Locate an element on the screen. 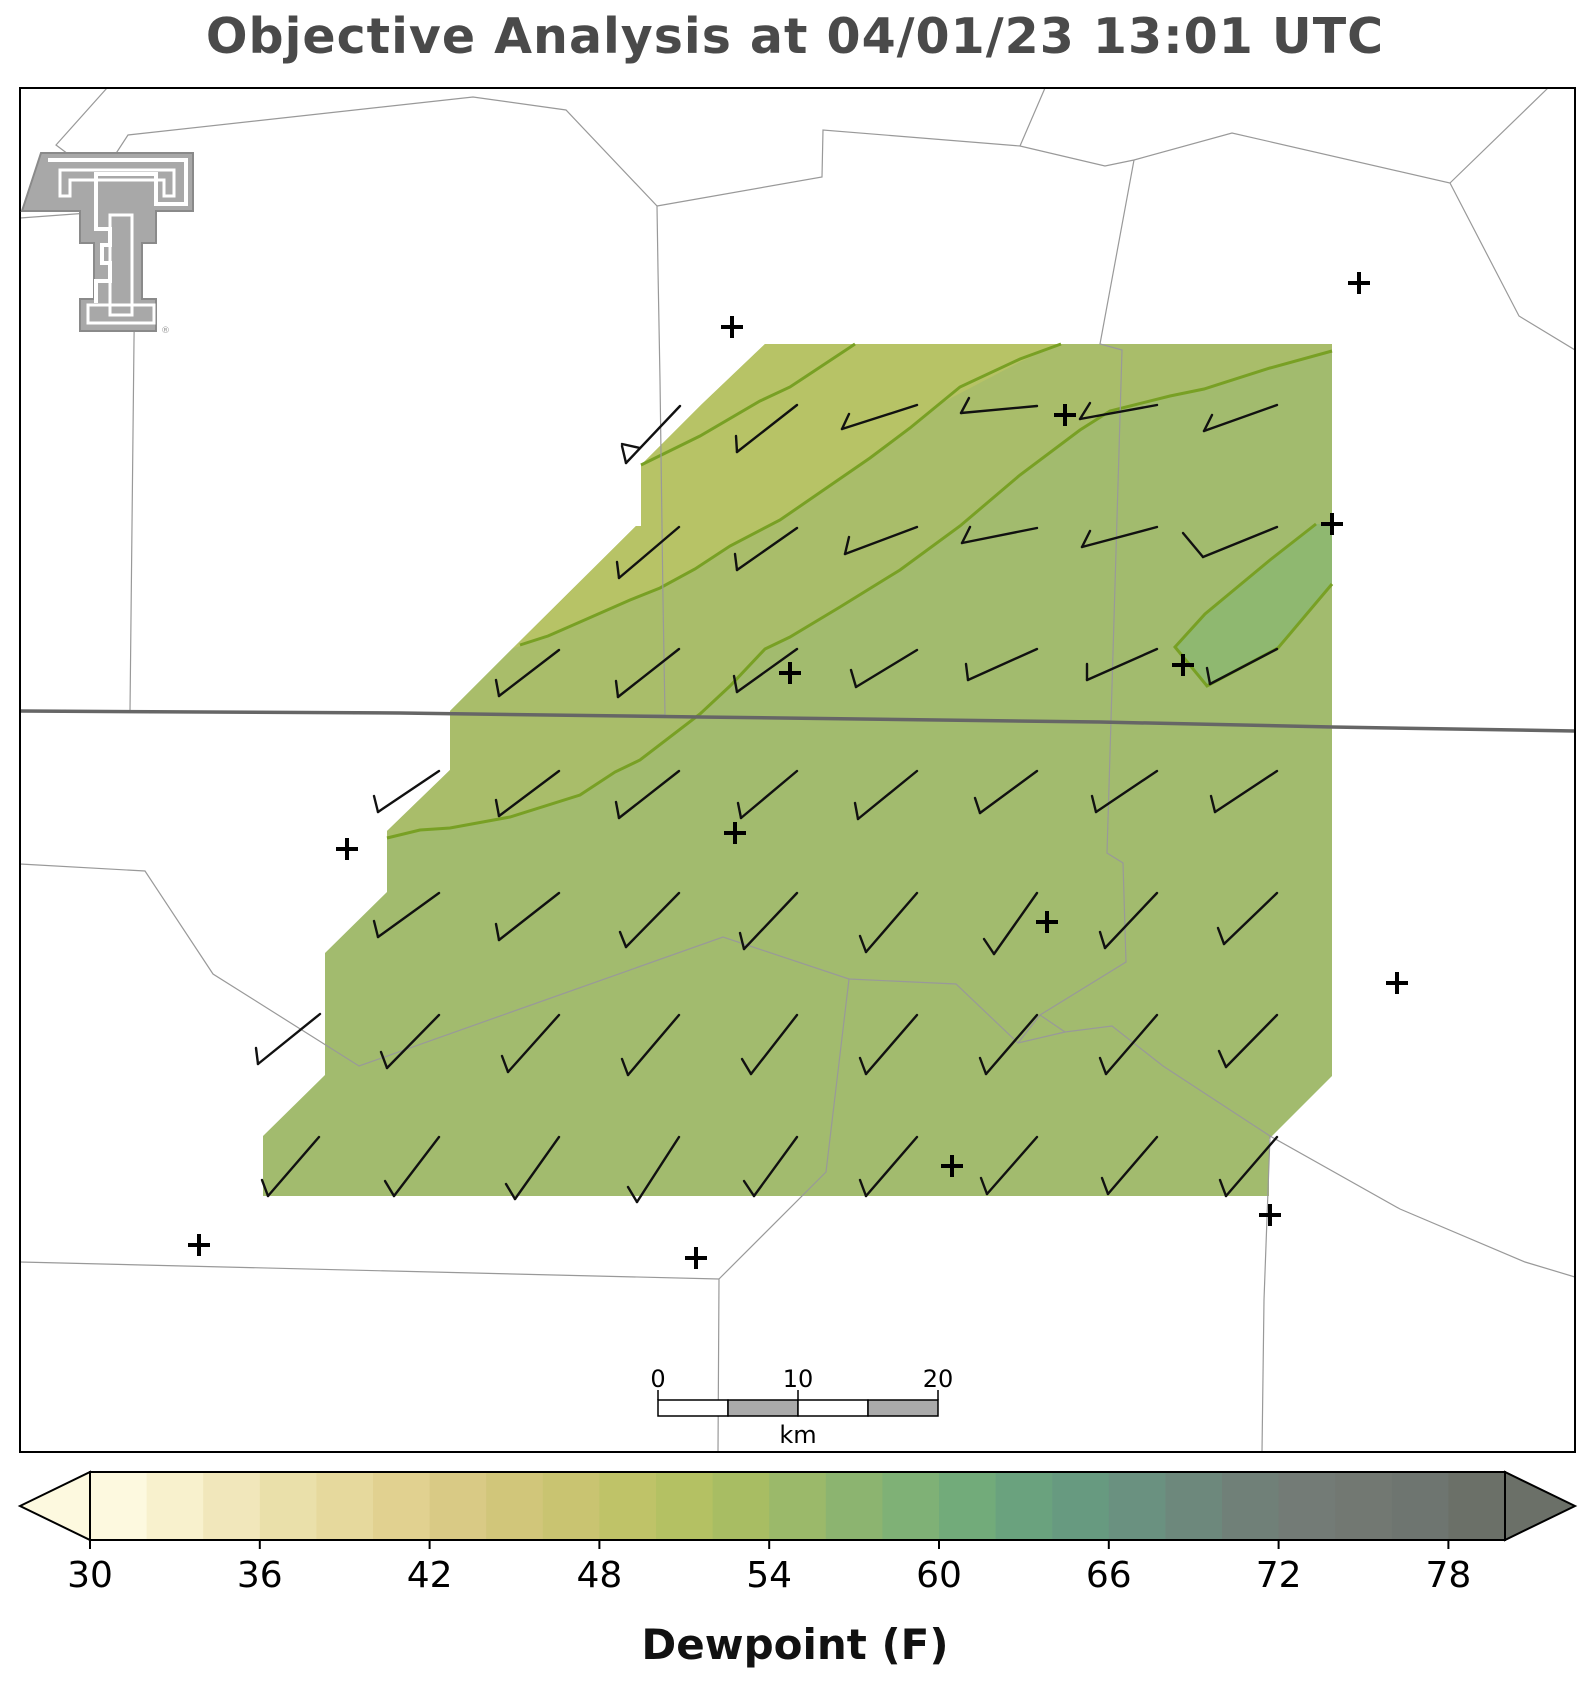 The width and height of the screenshot is (1590, 1691). scale-bar-label-0: 0 is located at coordinates (657, 1379).